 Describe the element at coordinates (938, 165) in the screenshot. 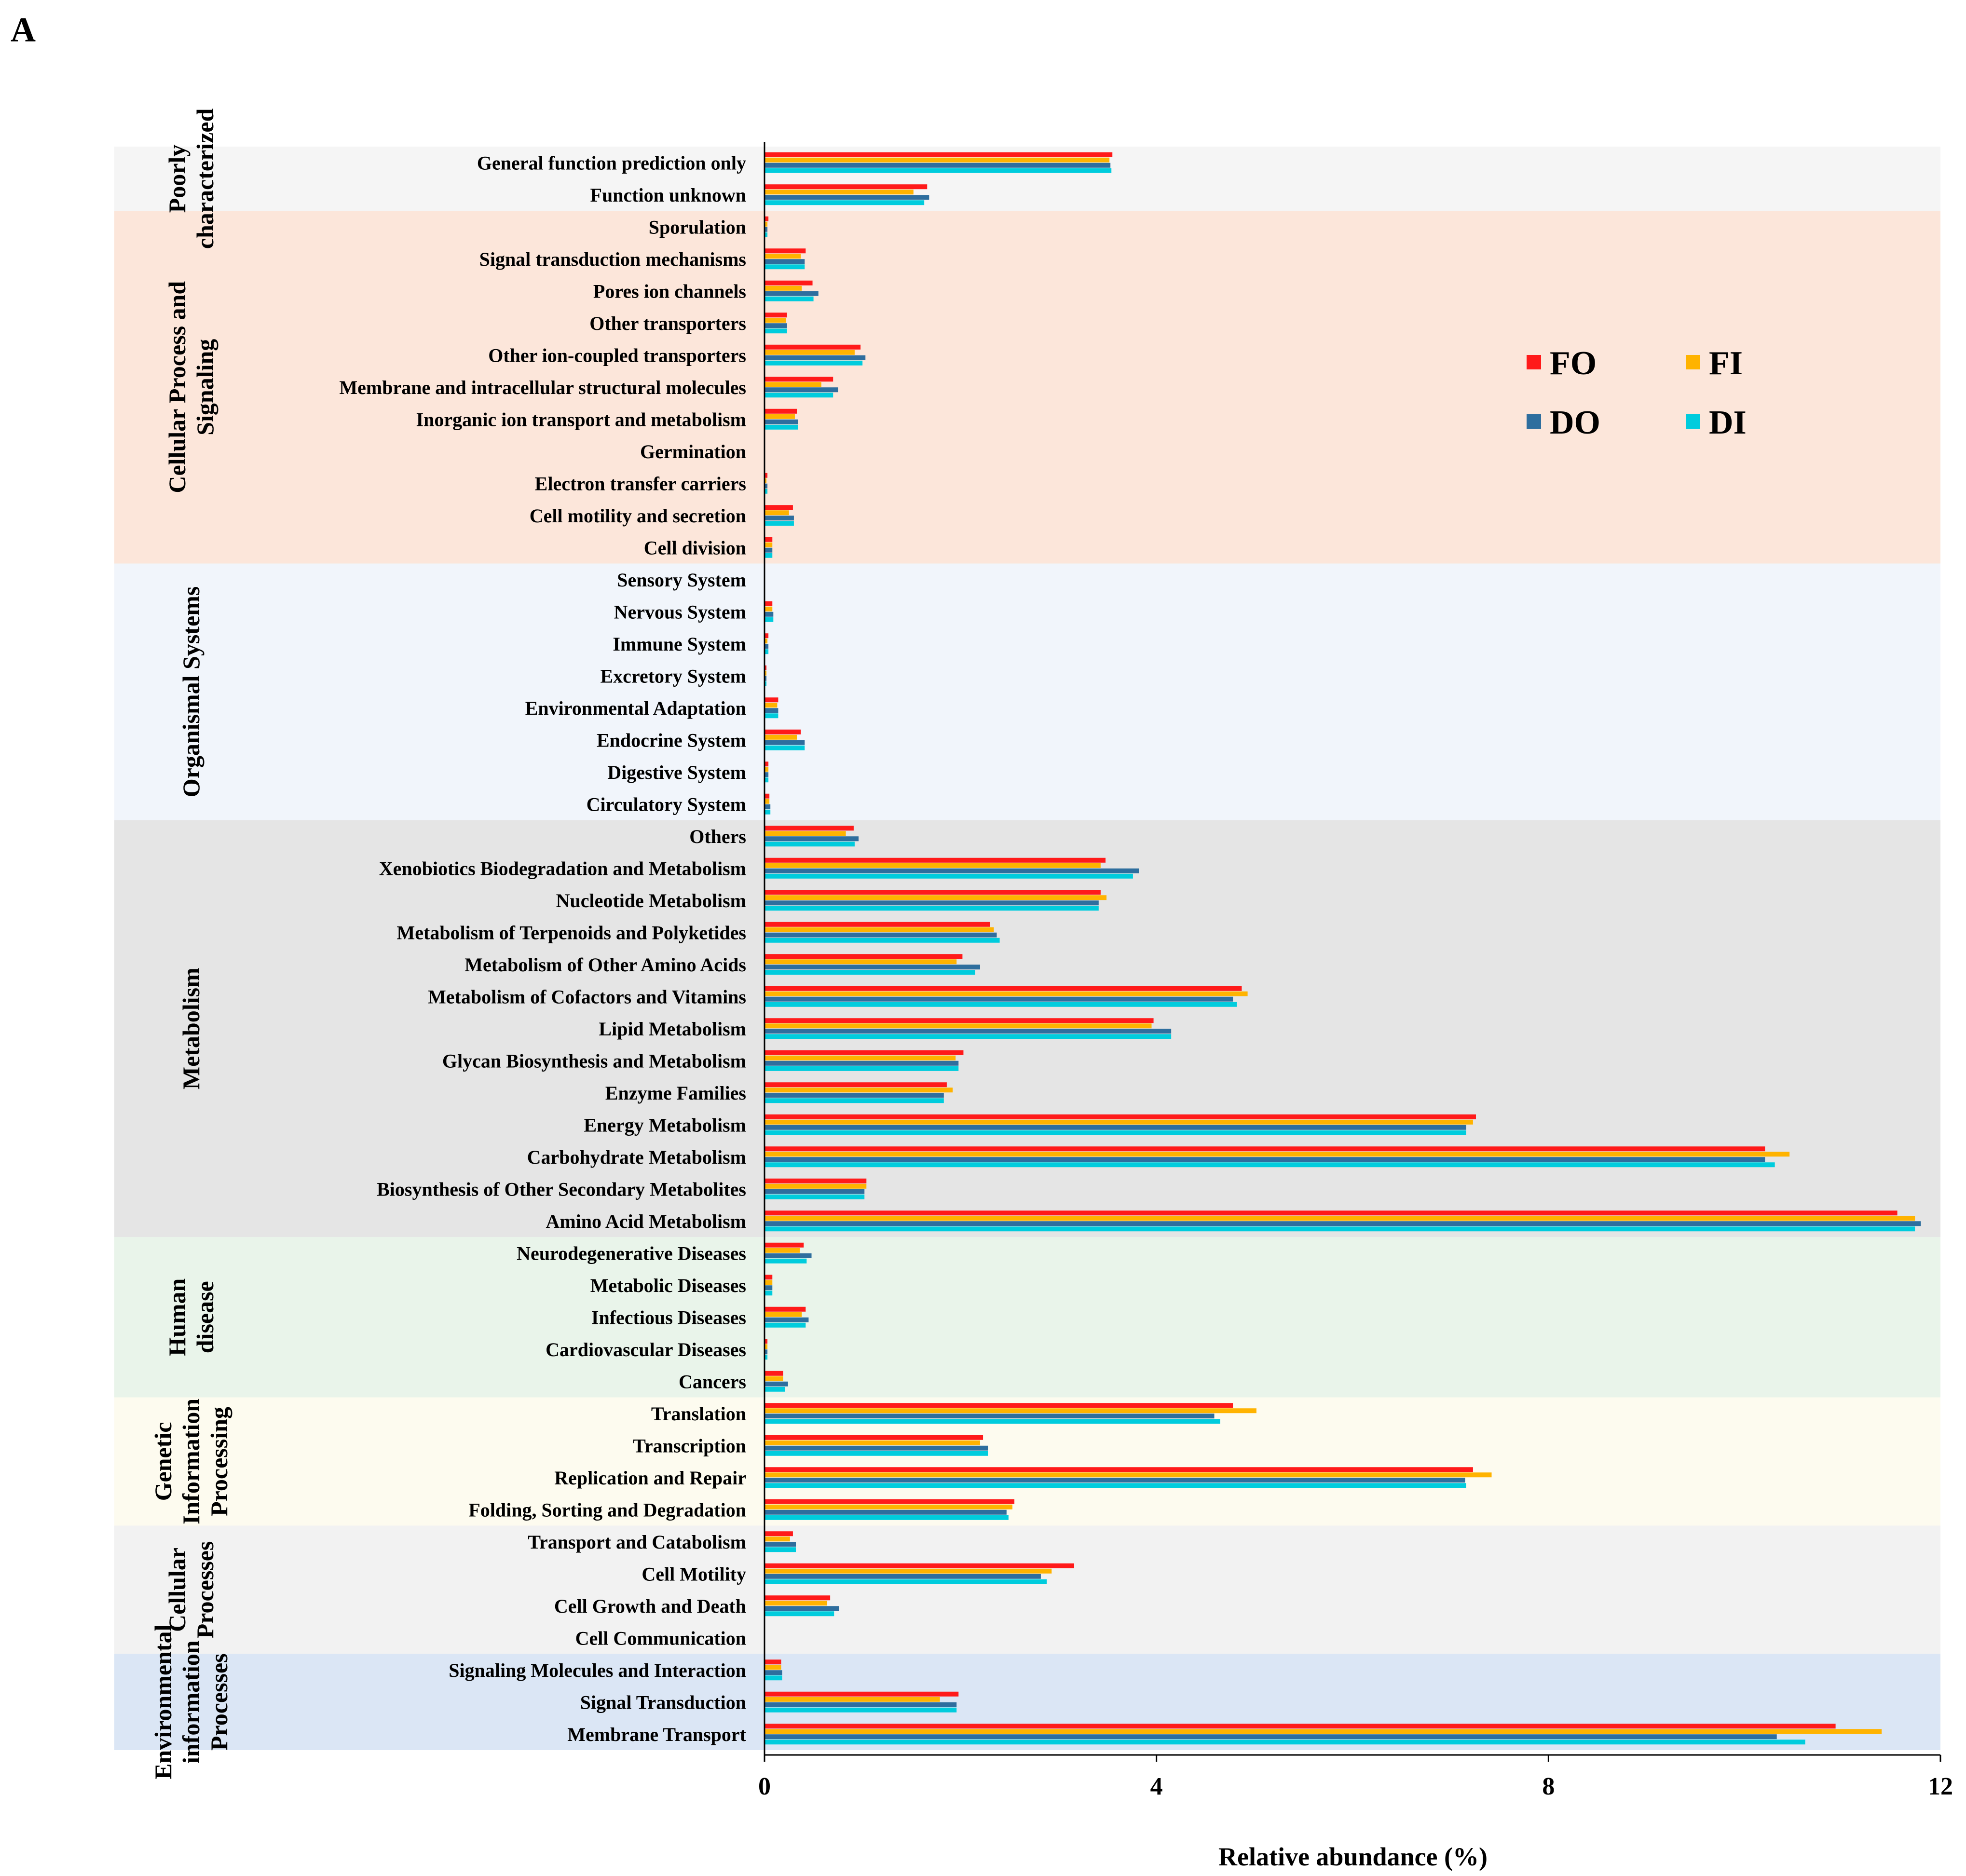

I see `bar-do-general-function-prediction-only` at that location.